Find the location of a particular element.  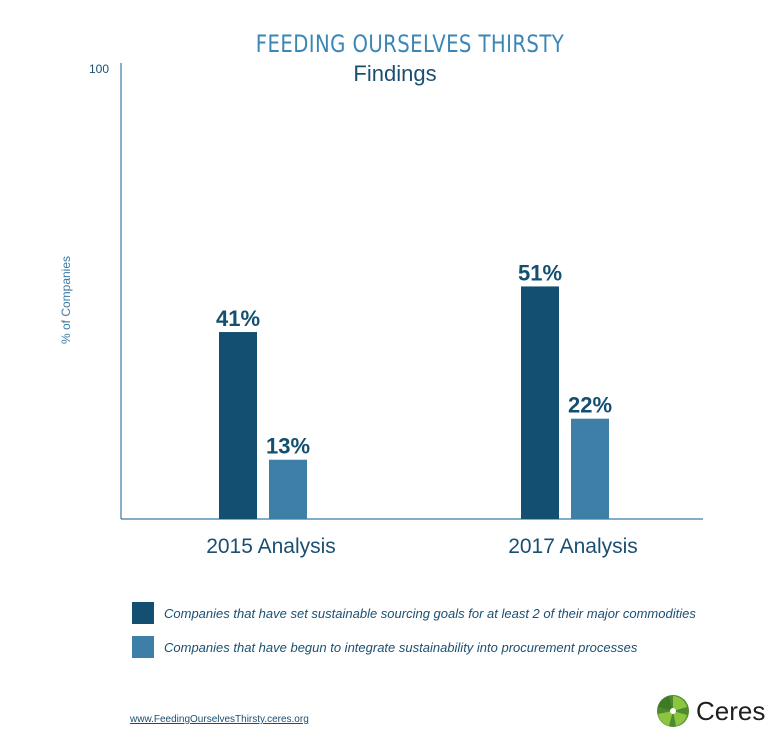

data-label-series2-1: 13% is located at coordinates (288, 446).